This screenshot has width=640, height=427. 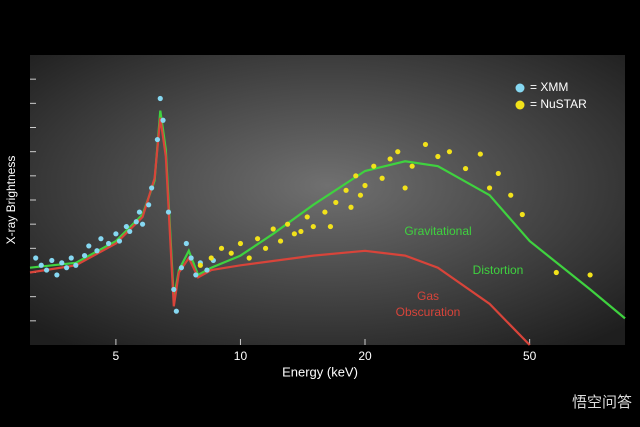 What do you see at coordinates (530, 356) in the screenshot?
I see `x-tick-label: 50` at bounding box center [530, 356].